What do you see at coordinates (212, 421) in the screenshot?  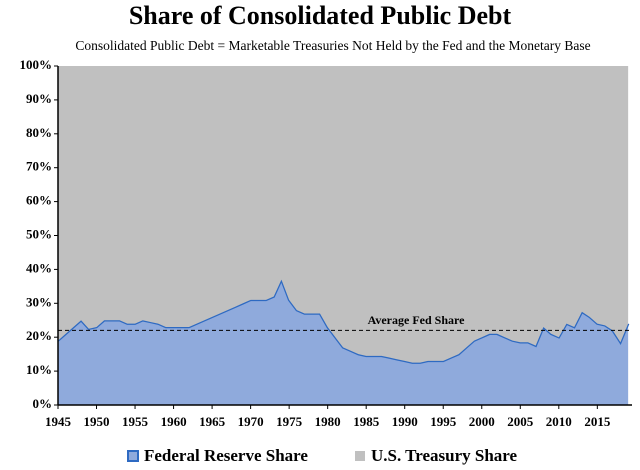 I see `x-tick-label: 1965` at bounding box center [212, 421].